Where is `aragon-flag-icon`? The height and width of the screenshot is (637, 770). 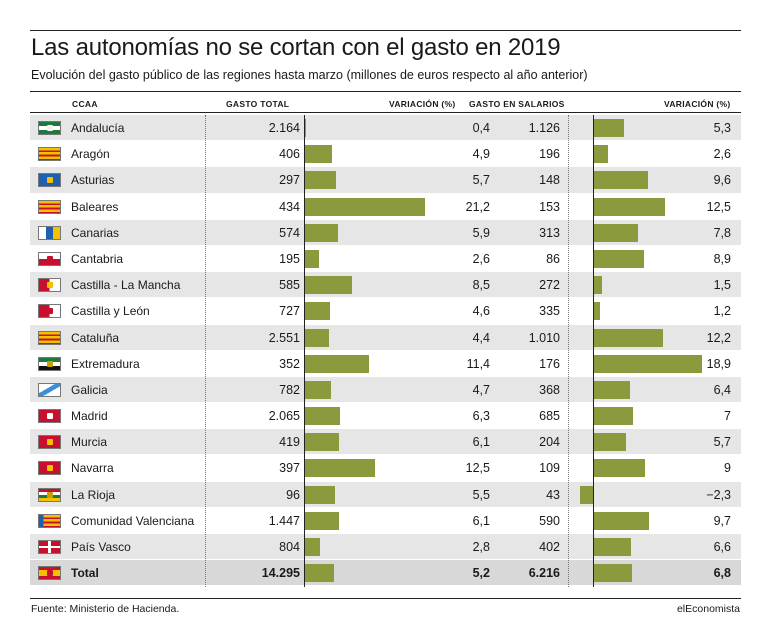 aragon-flag-icon is located at coordinates (49, 154).